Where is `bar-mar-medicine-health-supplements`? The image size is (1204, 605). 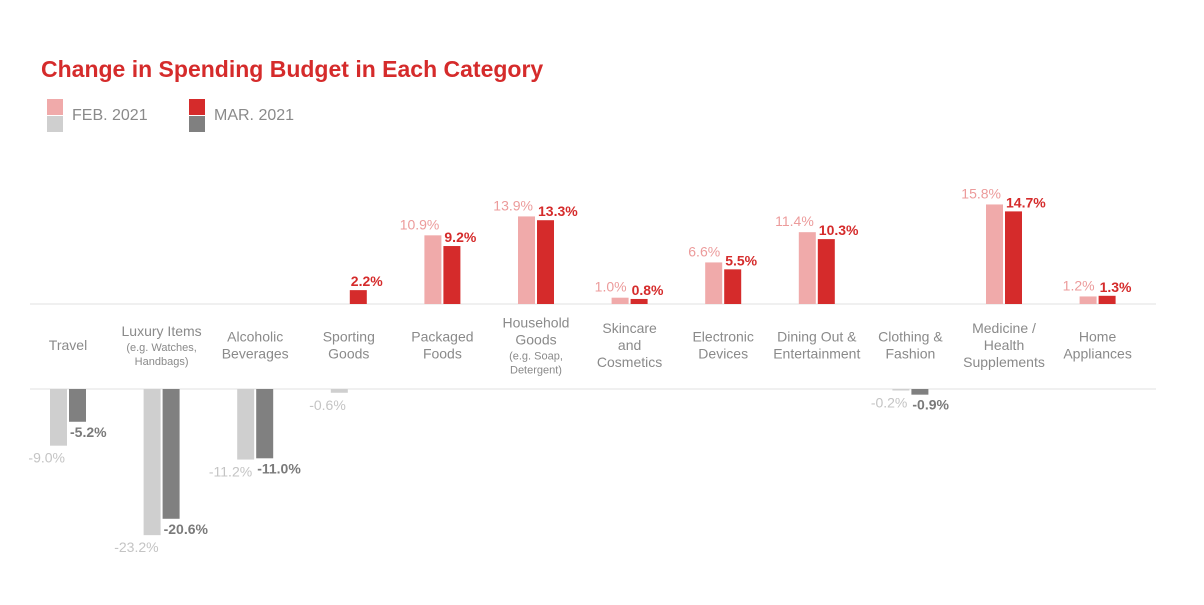
bar-mar-medicine-health-supplements is located at coordinates (1013, 257).